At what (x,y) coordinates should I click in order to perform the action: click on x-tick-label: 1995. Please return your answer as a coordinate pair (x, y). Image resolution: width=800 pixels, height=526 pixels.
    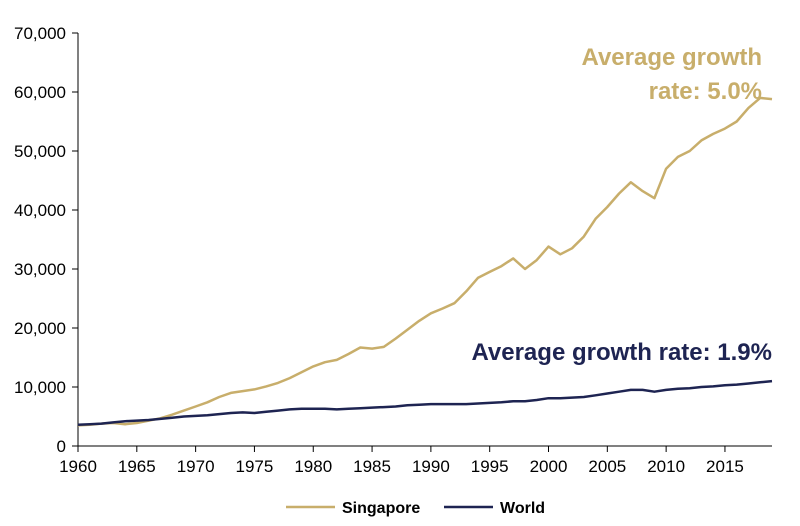
    Looking at the image, I should click on (490, 466).